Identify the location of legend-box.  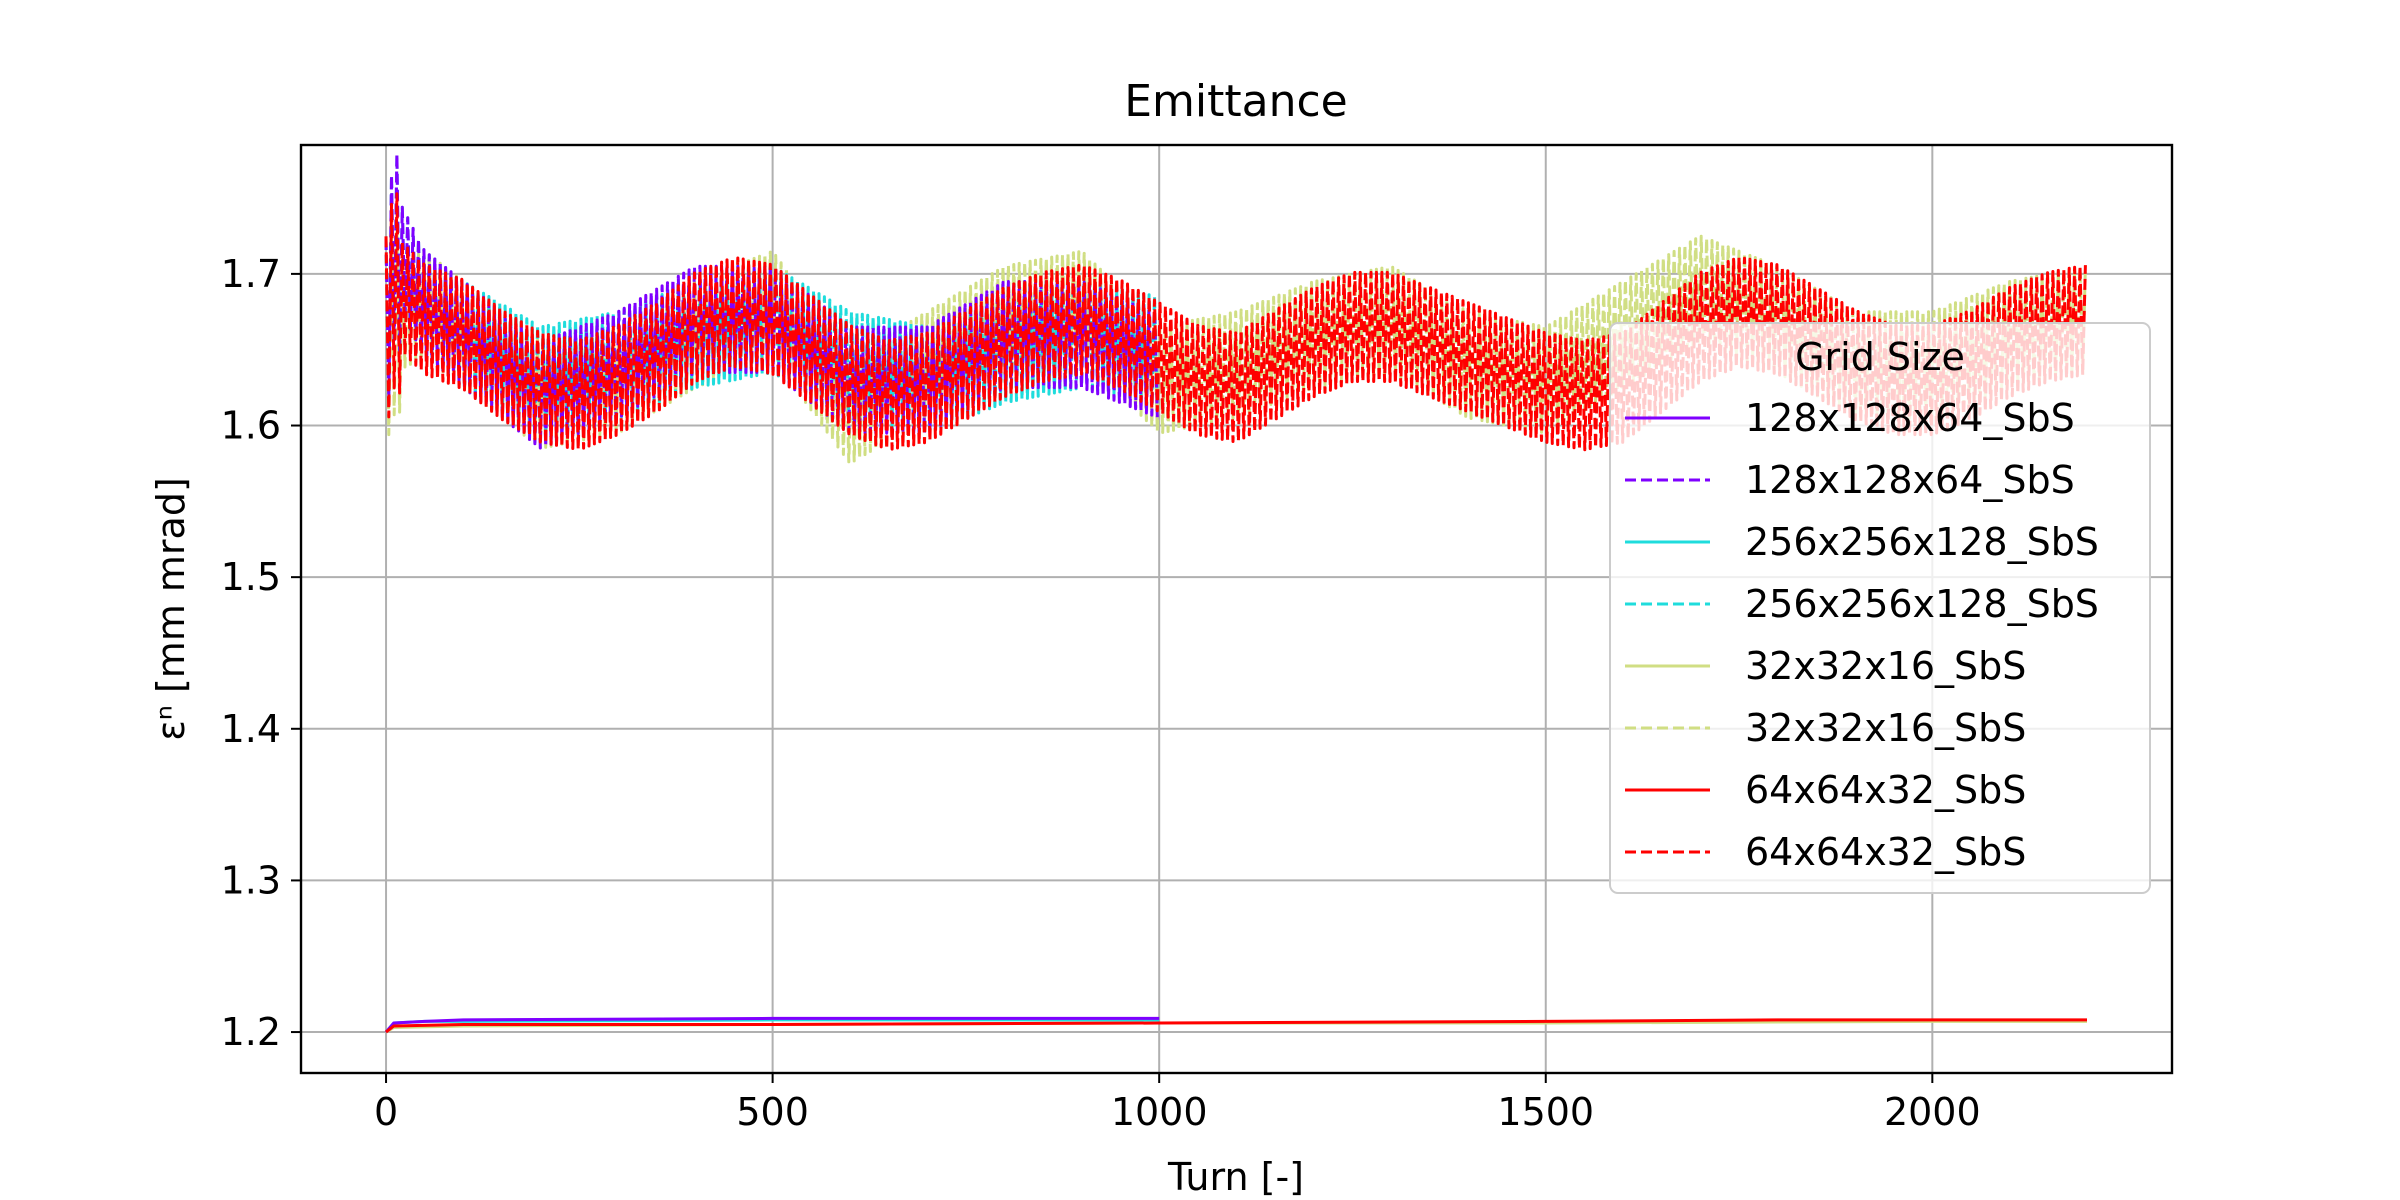
(1880, 608).